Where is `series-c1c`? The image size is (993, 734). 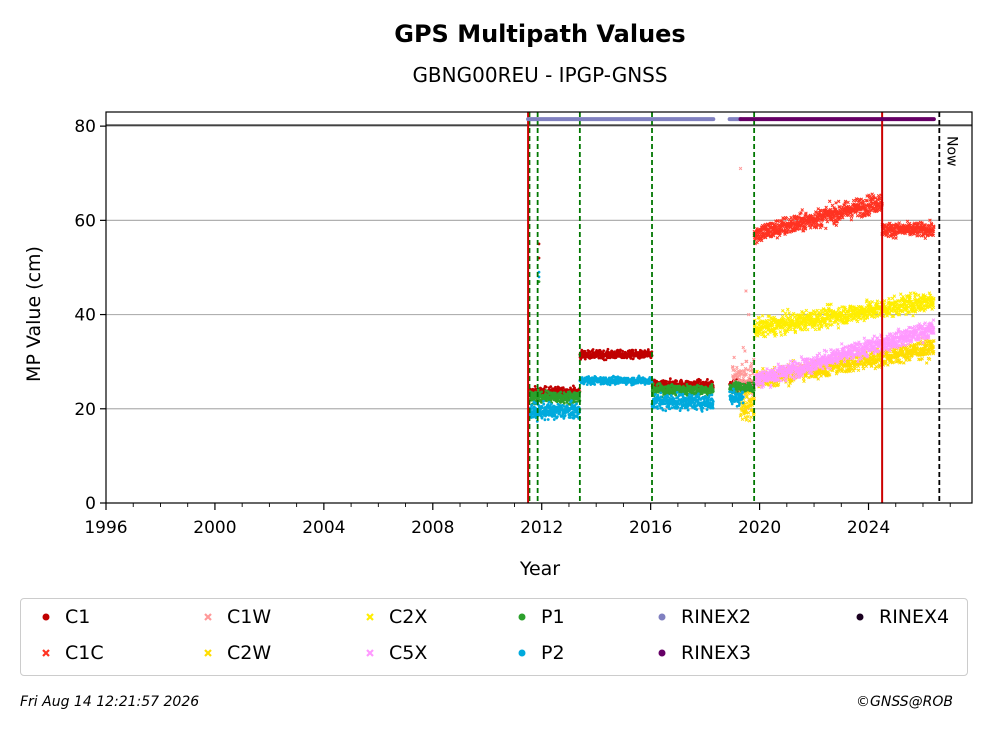
series-c1c is located at coordinates (844, 219).